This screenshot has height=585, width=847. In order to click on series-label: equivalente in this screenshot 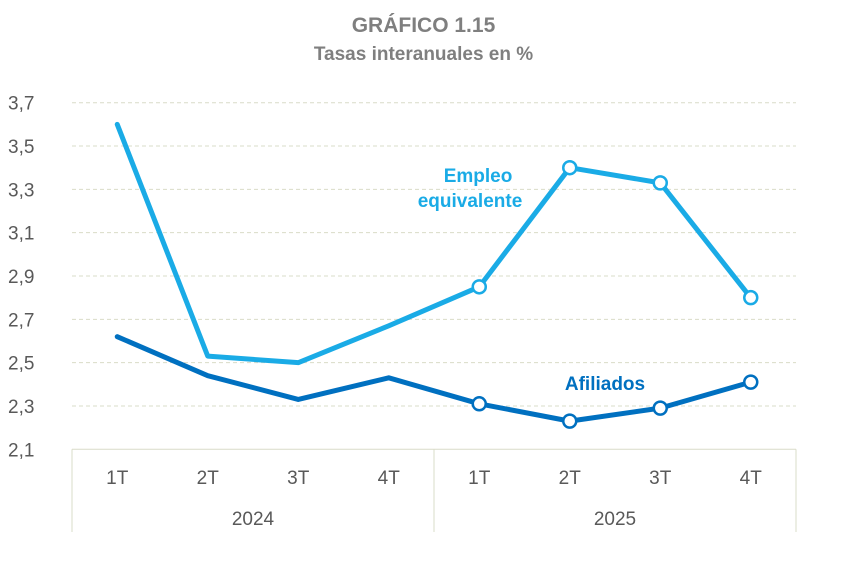, I will do `click(470, 201)`.